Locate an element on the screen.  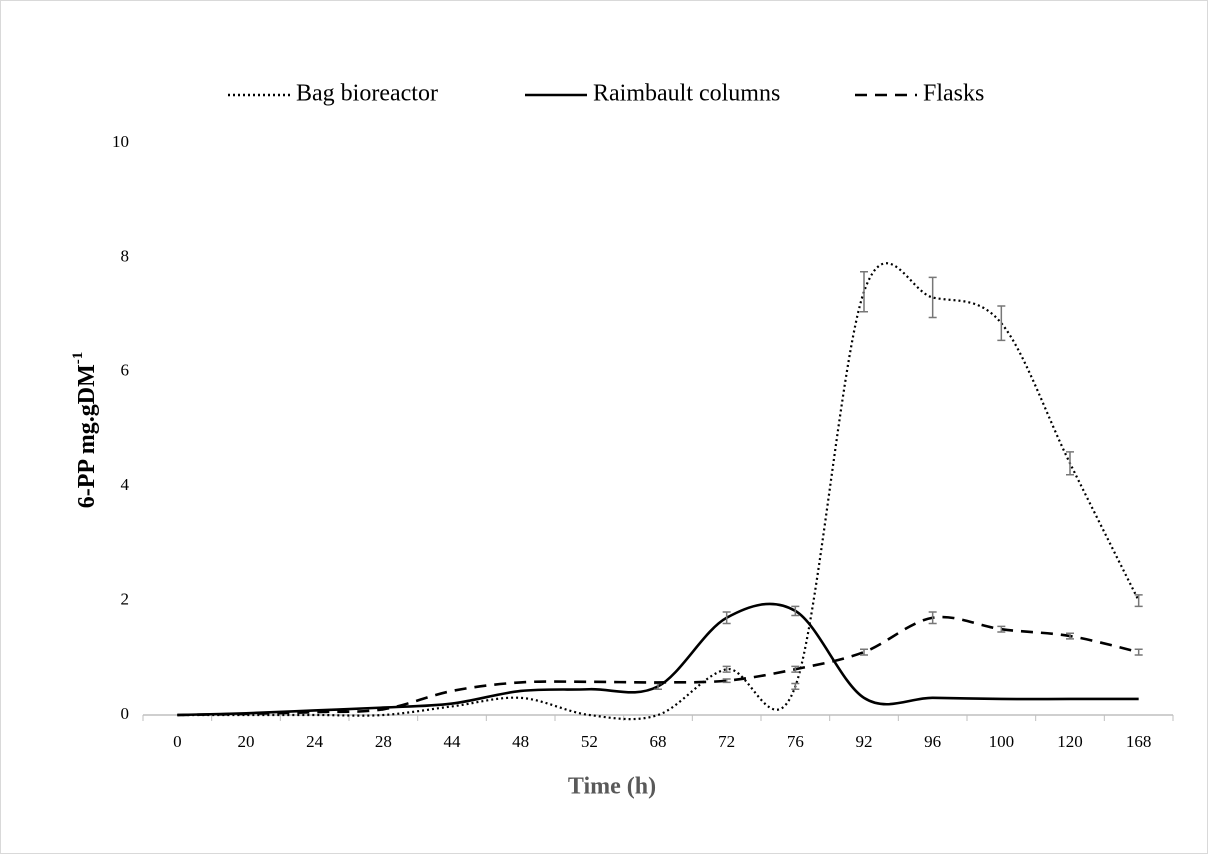
x-tick-label: 96 is located at coordinates (932, 741).